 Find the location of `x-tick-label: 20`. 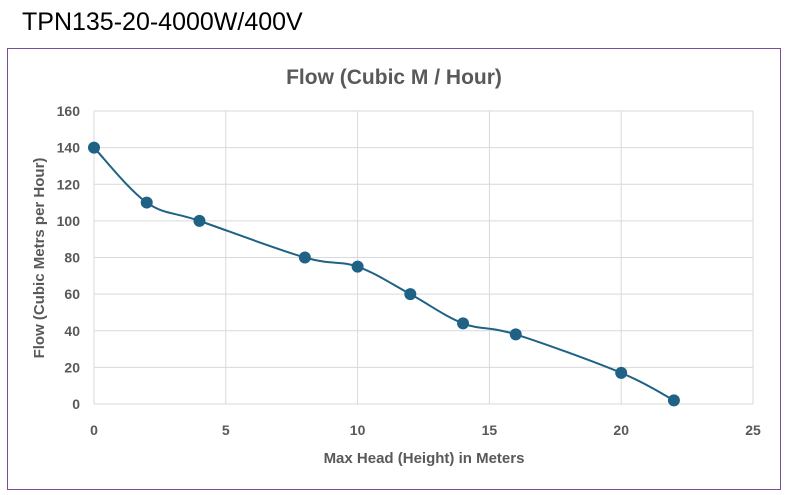

x-tick-label: 20 is located at coordinates (621, 430).